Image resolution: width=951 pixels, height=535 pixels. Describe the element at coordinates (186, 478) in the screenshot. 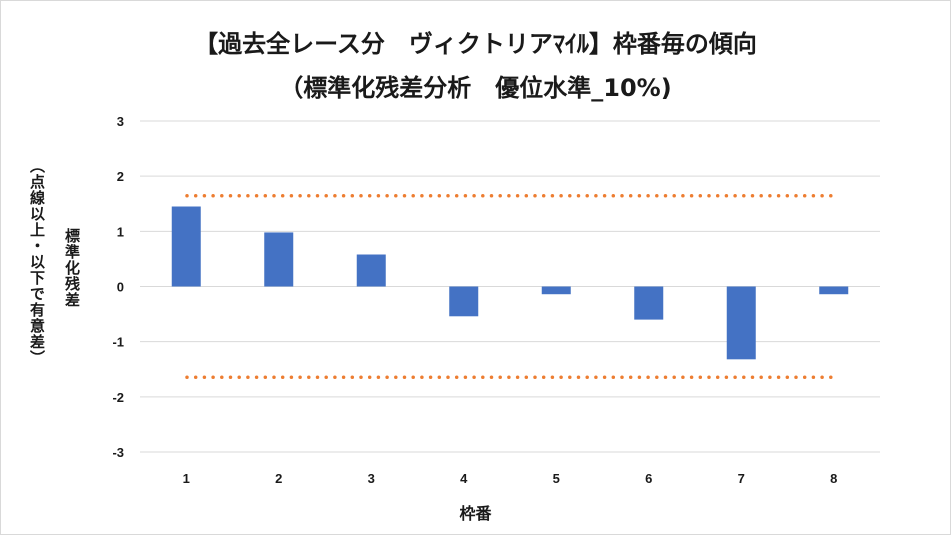

I see `x-tick-label: 1` at that location.